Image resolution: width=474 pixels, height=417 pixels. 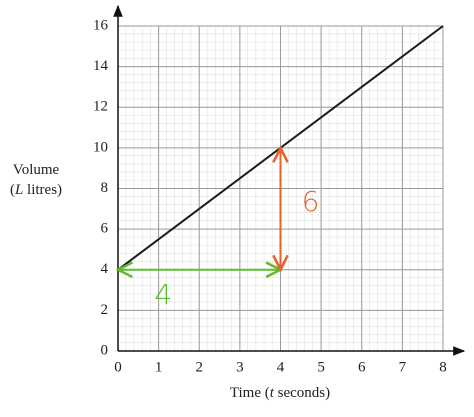 What do you see at coordinates (280, 393) in the screenshot?
I see `x-axis-label: Time (t seconds)` at bounding box center [280, 393].